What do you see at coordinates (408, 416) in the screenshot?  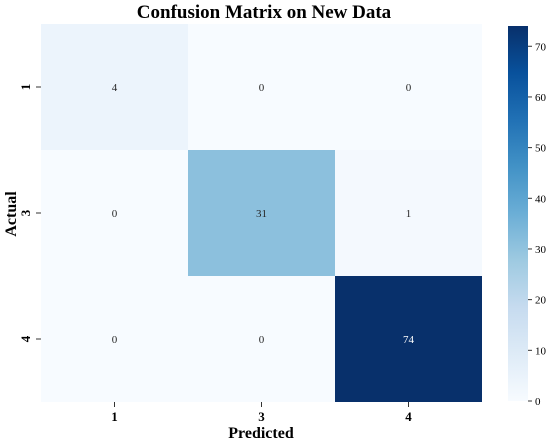 I see `x-tick-label: 4` at bounding box center [408, 416].